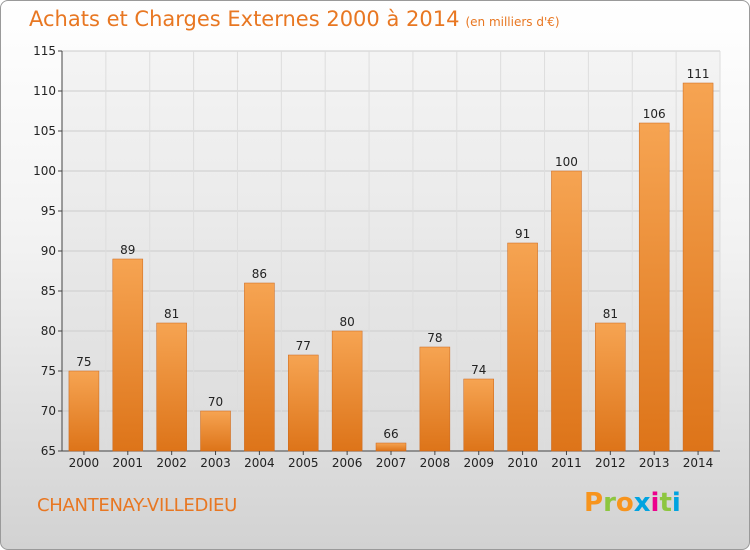 The width and height of the screenshot is (750, 550). I want to click on proxiti-logo: Proxiti, so click(632, 503).